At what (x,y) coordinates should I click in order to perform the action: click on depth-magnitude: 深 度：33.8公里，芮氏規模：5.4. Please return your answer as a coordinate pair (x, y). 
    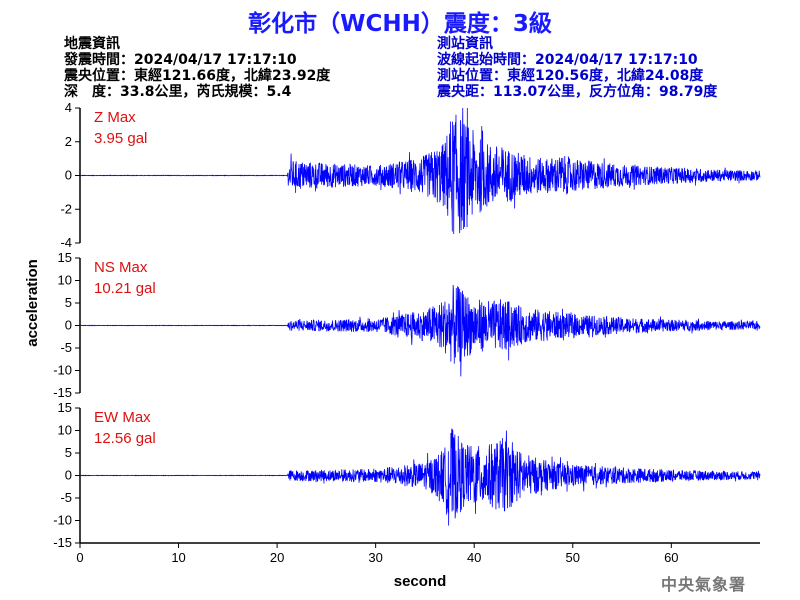
    Looking at the image, I should click on (178, 92).